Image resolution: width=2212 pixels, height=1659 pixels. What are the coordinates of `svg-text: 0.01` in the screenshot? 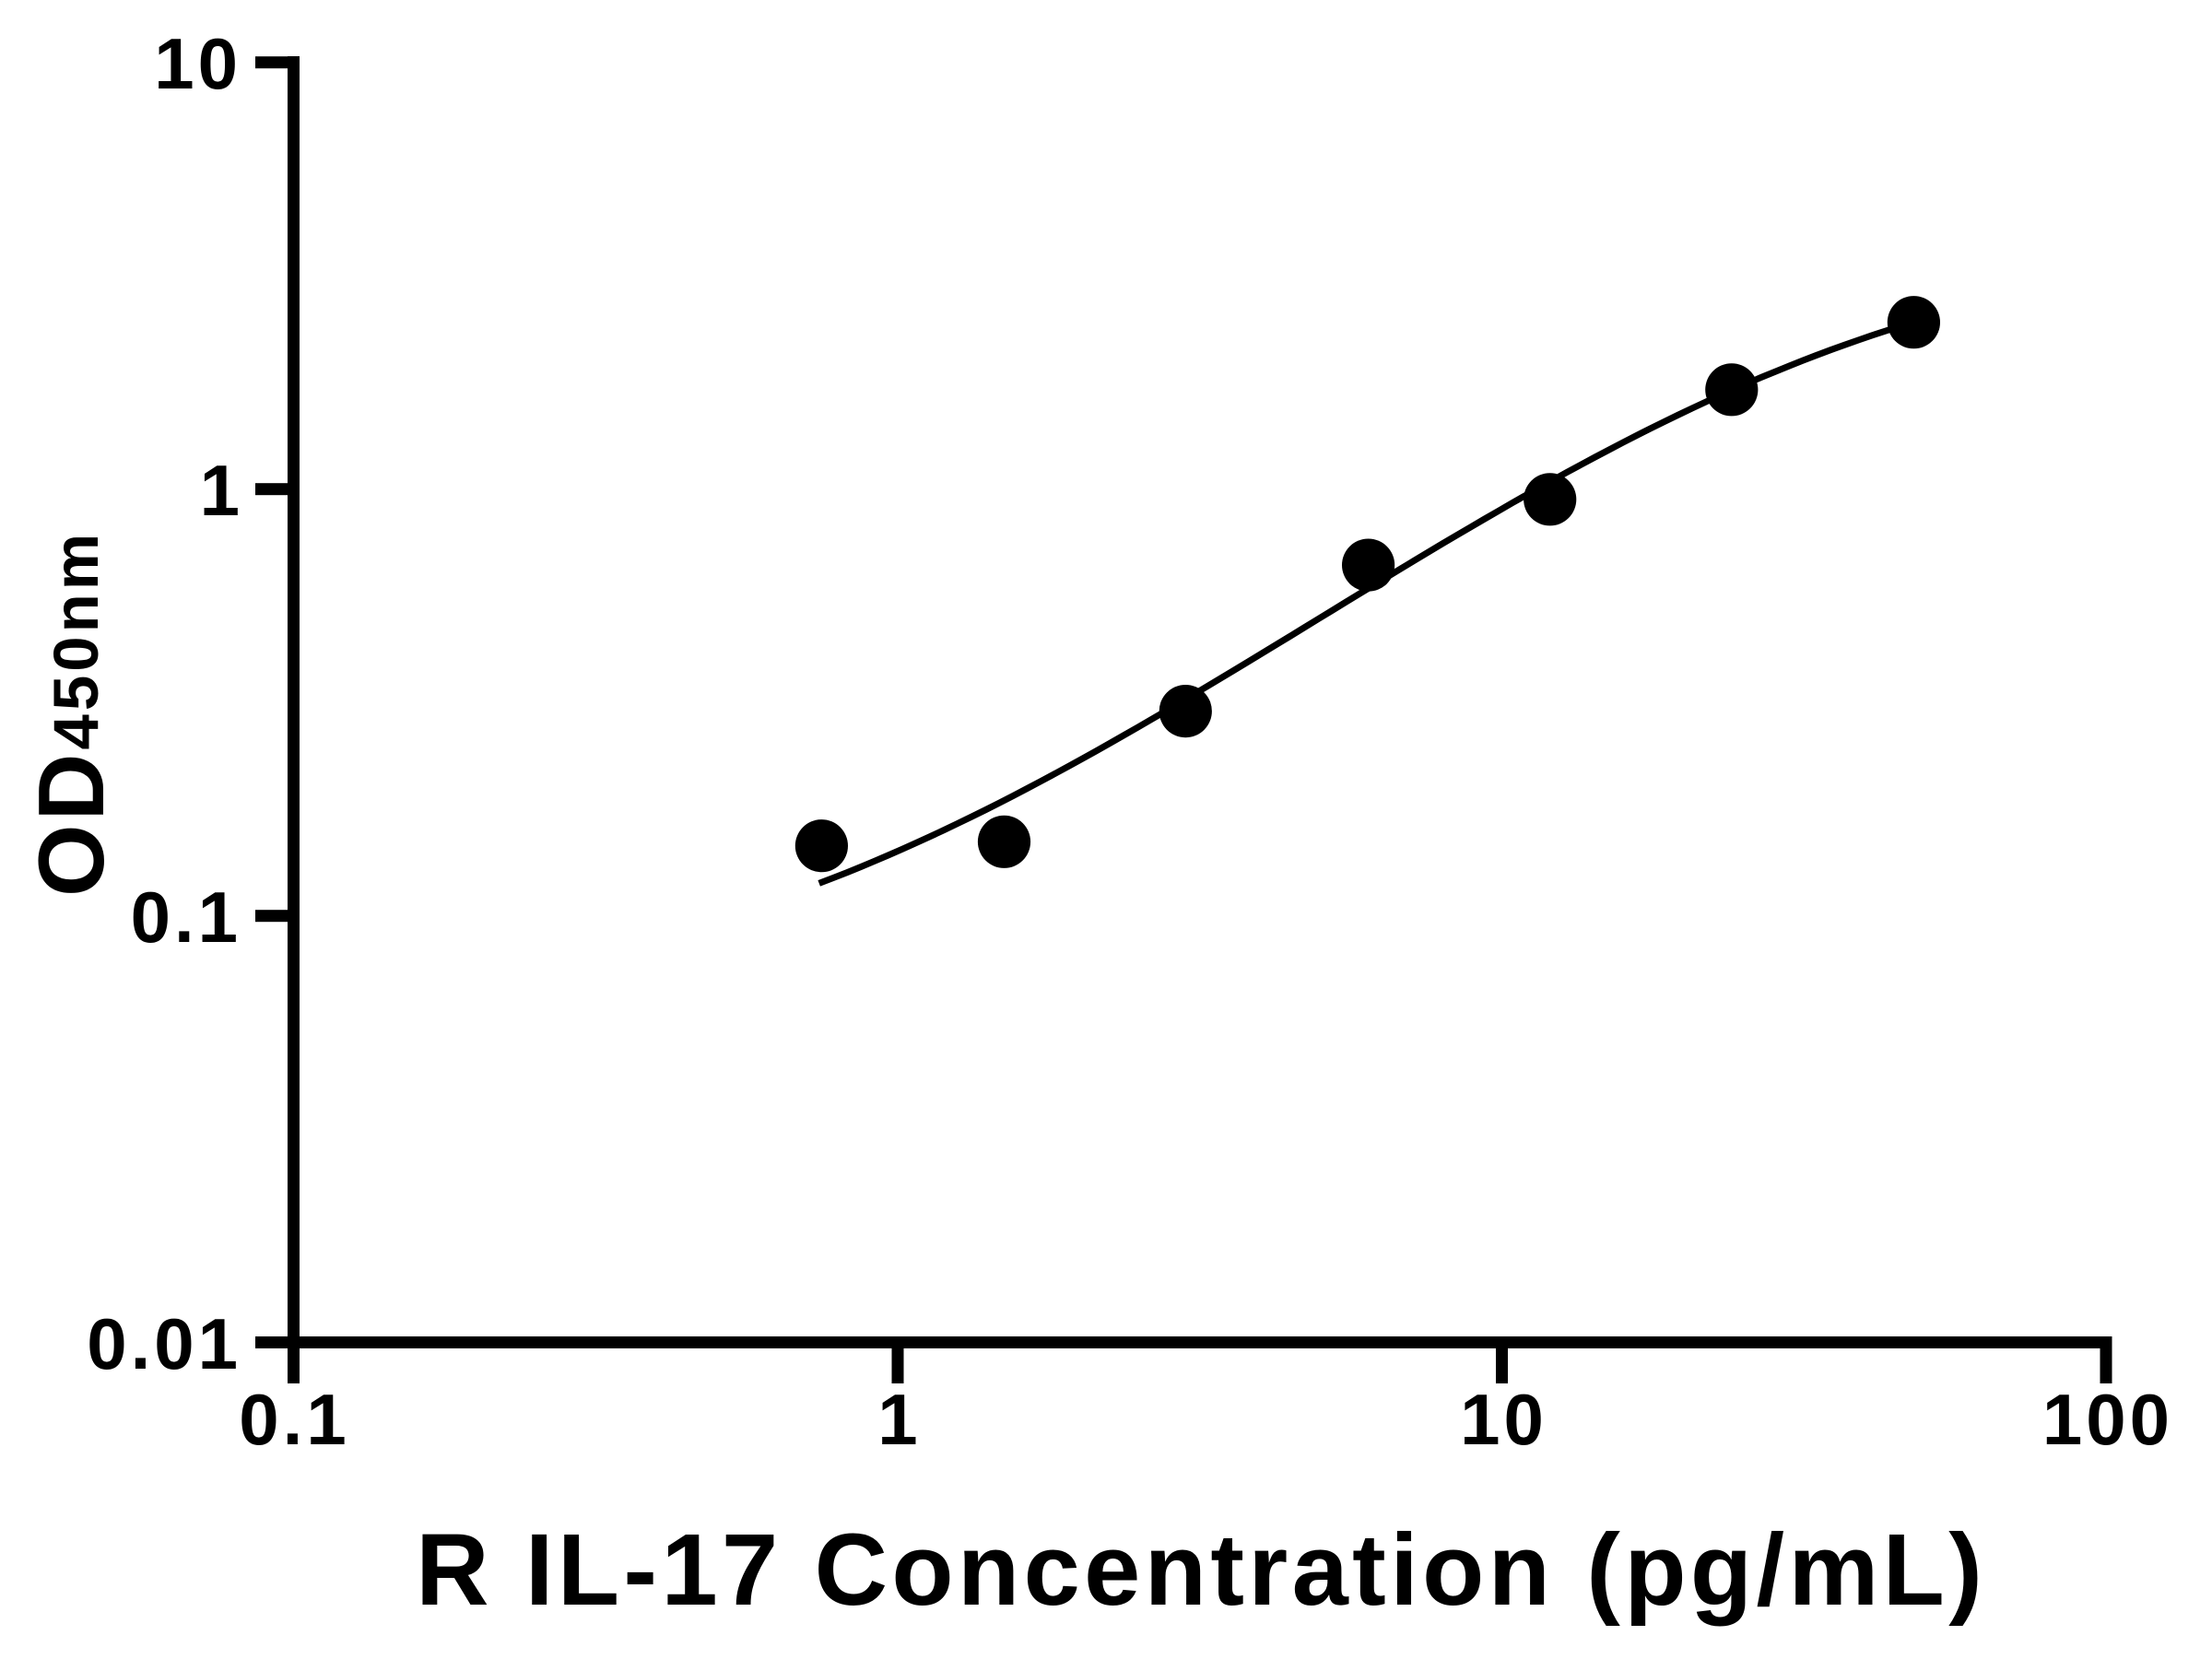 It's located at (164, 1343).